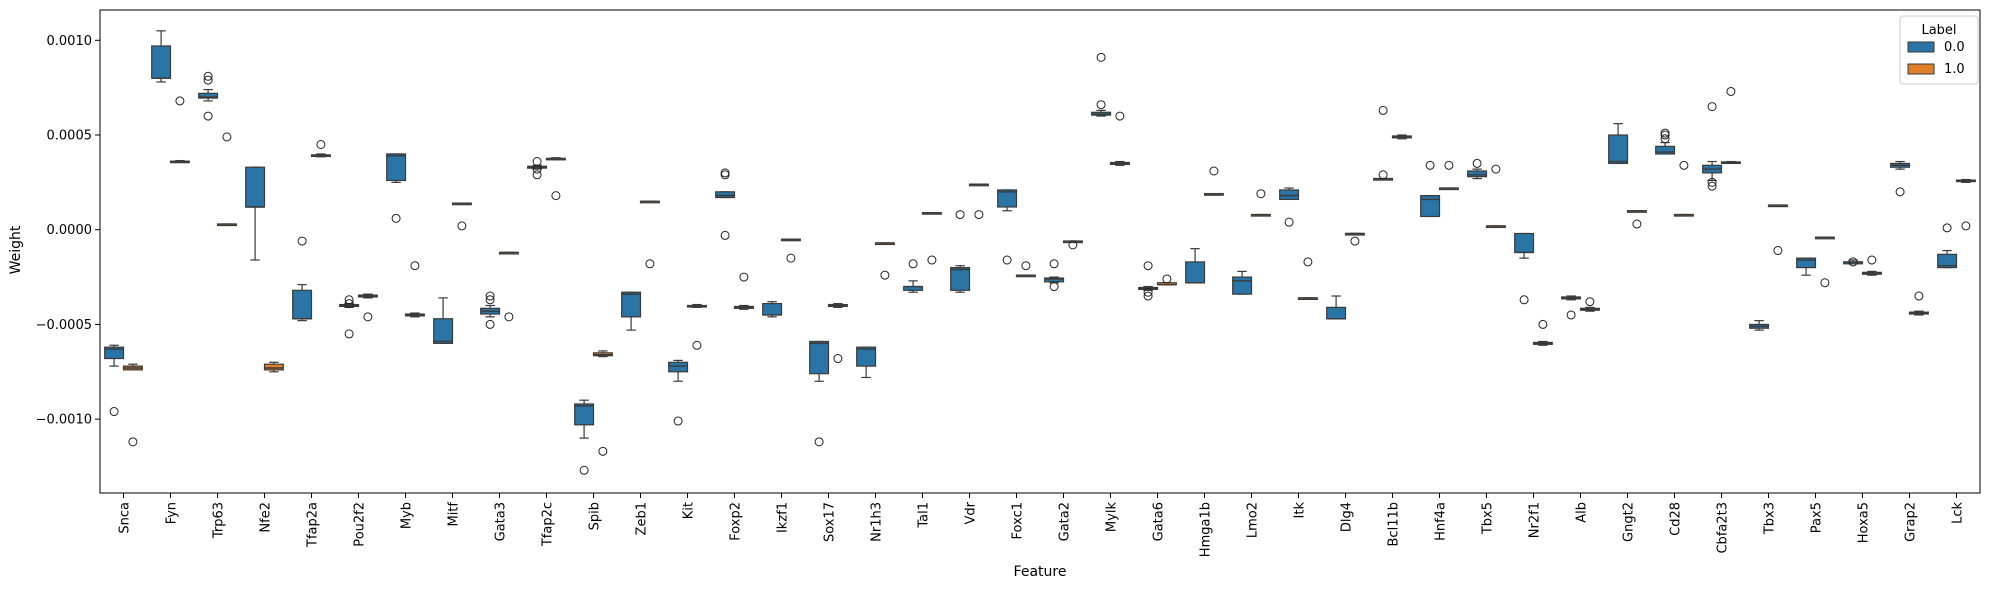 This screenshot has height=590, width=1990. I want to click on x-tick-label: Nr1h3, so click(877, 522).